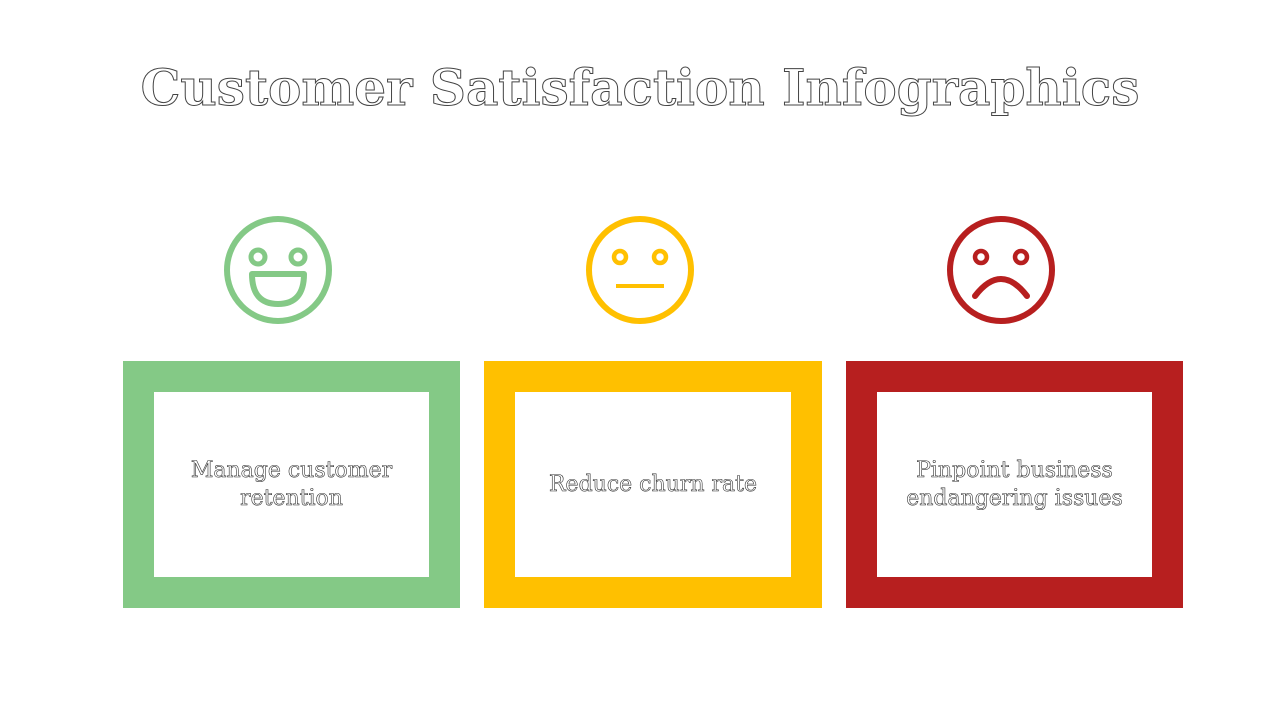  I want to click on card-business-issues: Pinpoint business endangering issues, so click(1014, 484).